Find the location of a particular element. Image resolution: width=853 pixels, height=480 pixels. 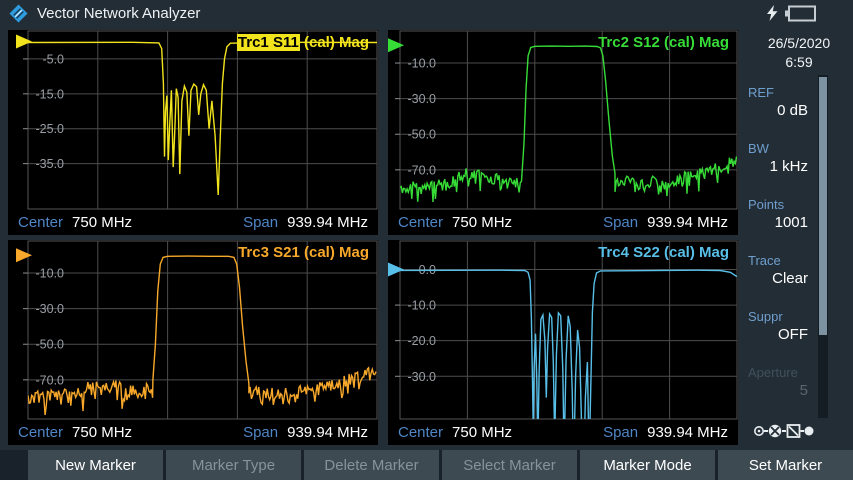

item-label: Suppr is located at coordinates (765, 316).